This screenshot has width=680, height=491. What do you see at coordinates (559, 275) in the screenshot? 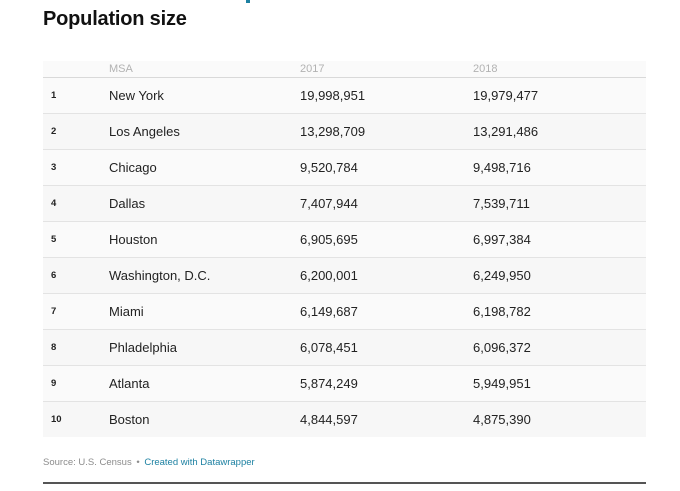
I see `population-2018-cell: 6,249,950` at bounding box center [559, 275].